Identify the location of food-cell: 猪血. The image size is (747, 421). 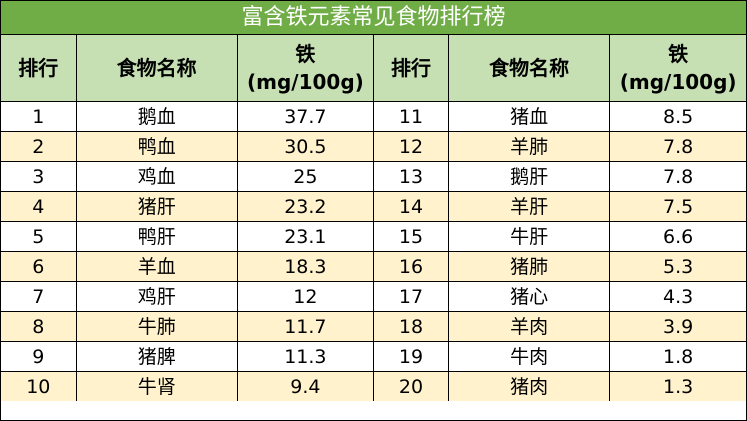
(529, 116).